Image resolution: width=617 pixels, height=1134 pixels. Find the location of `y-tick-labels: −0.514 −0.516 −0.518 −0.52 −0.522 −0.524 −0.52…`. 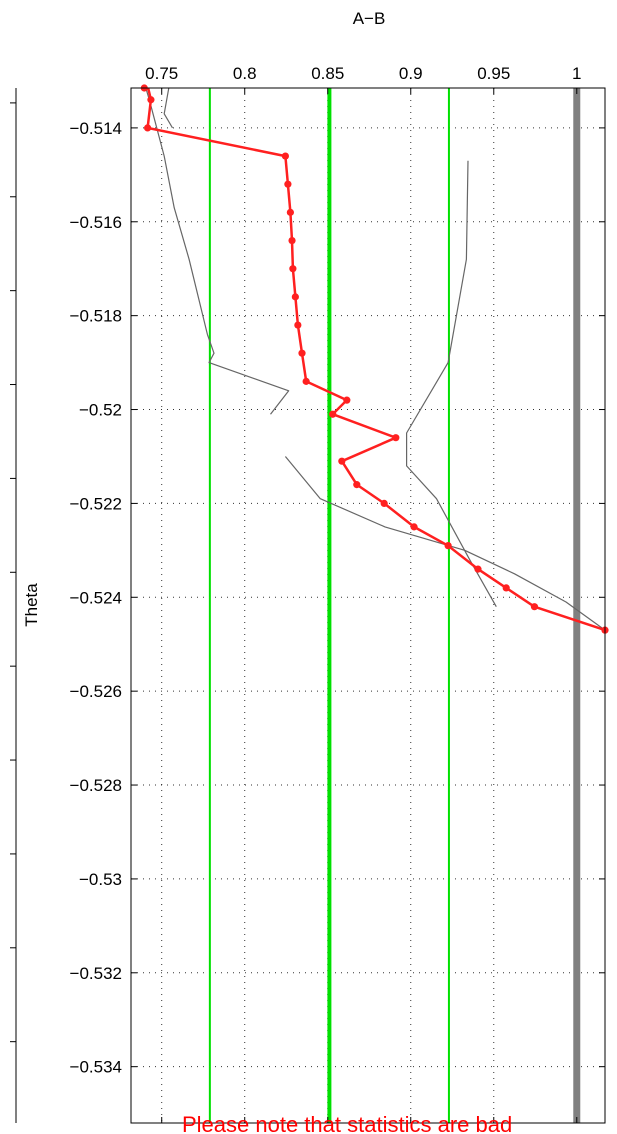

y-tick-labels: −0.514 −0.516 −0.518 −0.52 −0.522 −0.524 −0.52… is located at coordinates (96, 598).